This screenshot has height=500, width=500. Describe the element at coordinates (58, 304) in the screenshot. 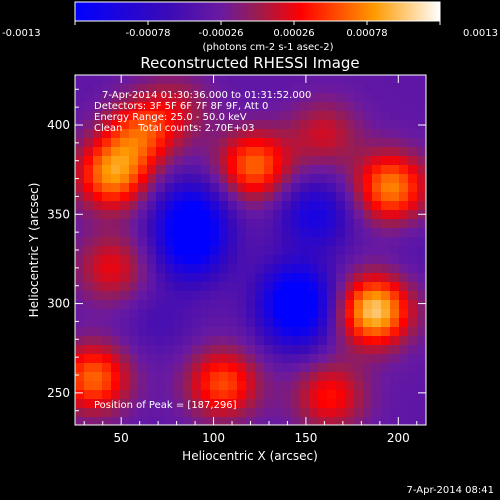

I see `y-tick-label: 300` at that location.